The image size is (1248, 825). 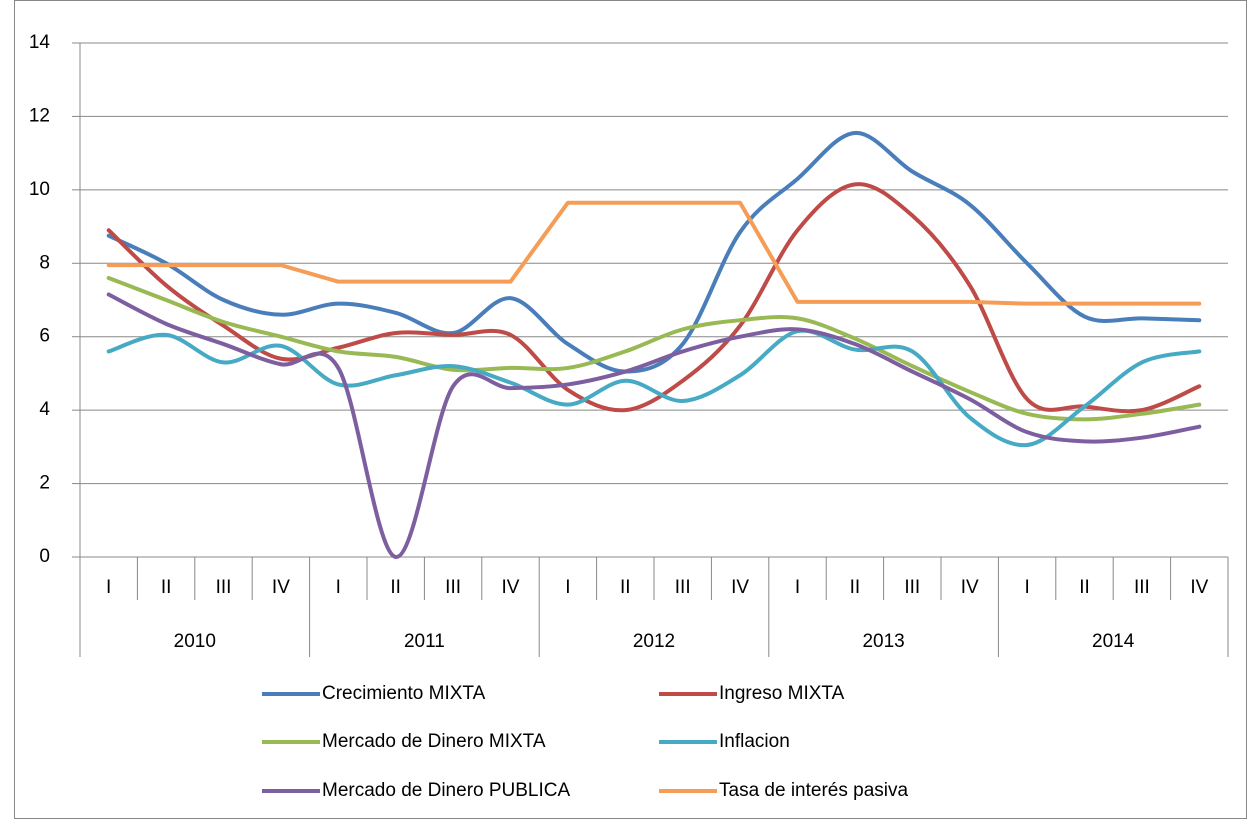 I want to click on y-tick-label: 8, so click(x=44, y=262).